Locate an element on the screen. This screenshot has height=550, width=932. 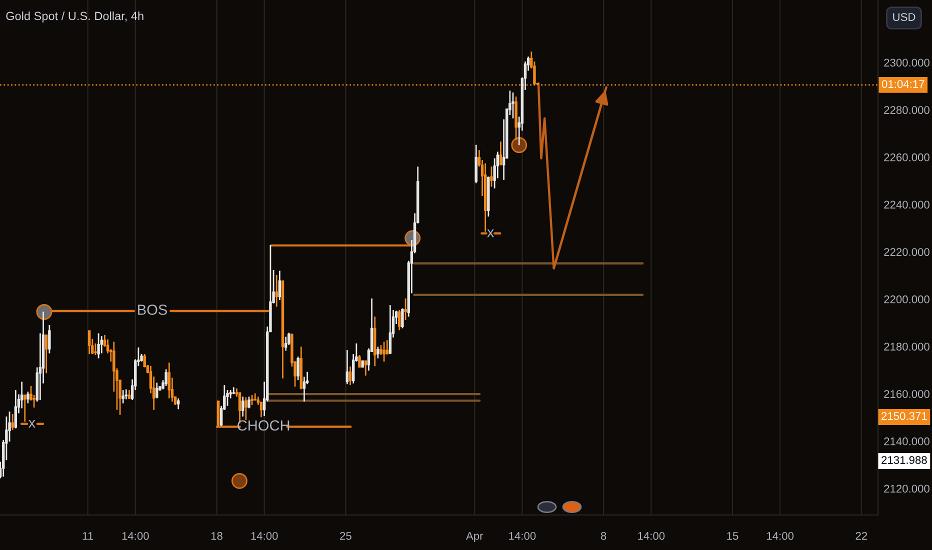
text: Gold Spot / U.S. Dollar, 4h is located at coordinates (75, 17).